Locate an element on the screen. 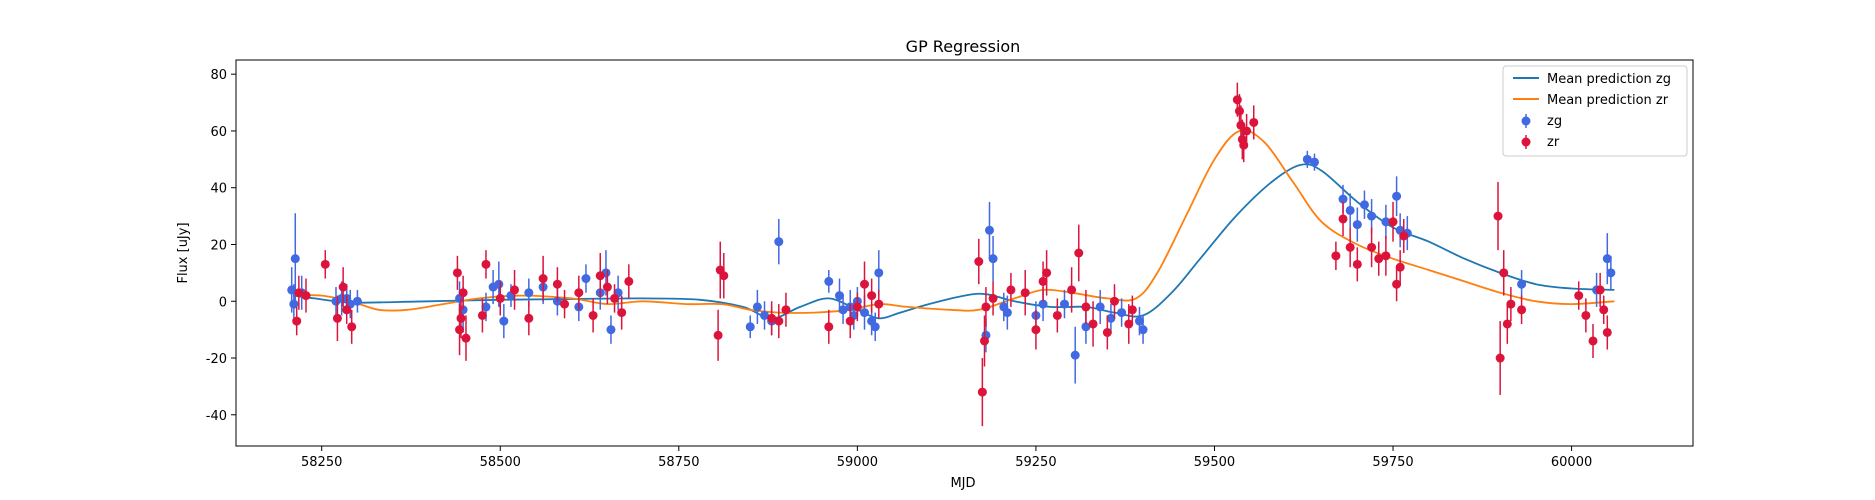 This screenshot has height=500, width=1875. x-tick-label: 59250 is located at coordinates (1035, 462).